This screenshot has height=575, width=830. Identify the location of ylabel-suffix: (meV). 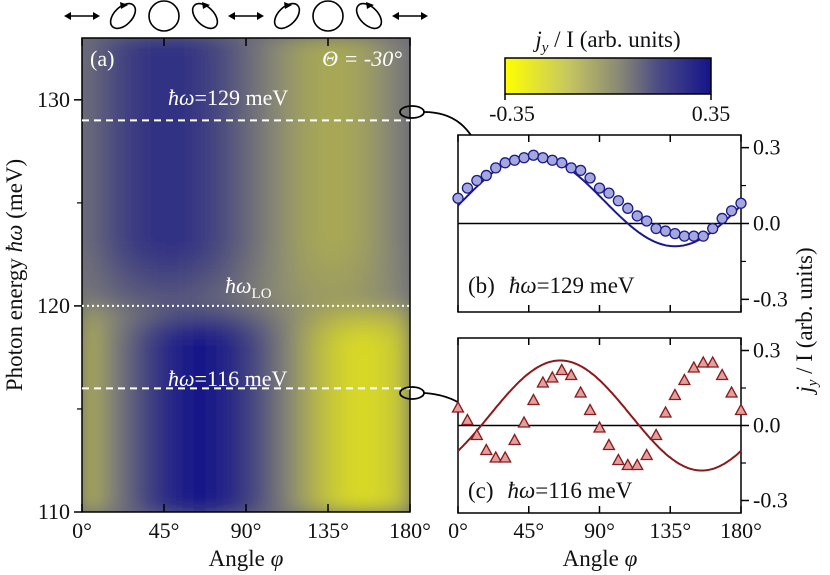
(14, 192).